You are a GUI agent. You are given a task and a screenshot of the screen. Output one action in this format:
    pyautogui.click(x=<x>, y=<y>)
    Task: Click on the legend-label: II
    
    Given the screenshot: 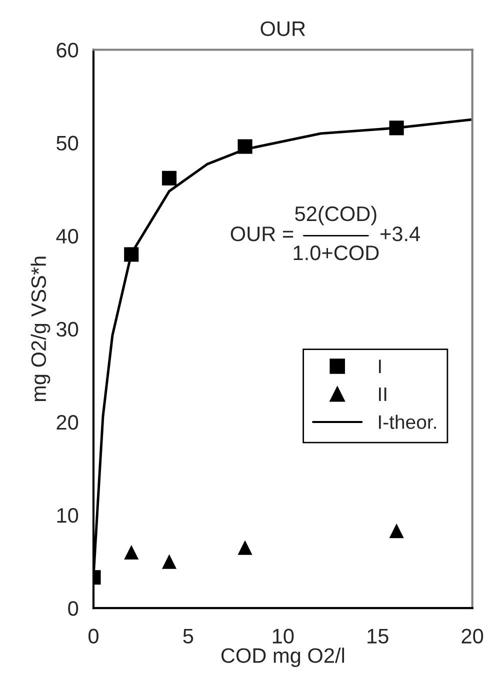 What is the action you would take?
    pyautogui.click(x=382, y=394)
    